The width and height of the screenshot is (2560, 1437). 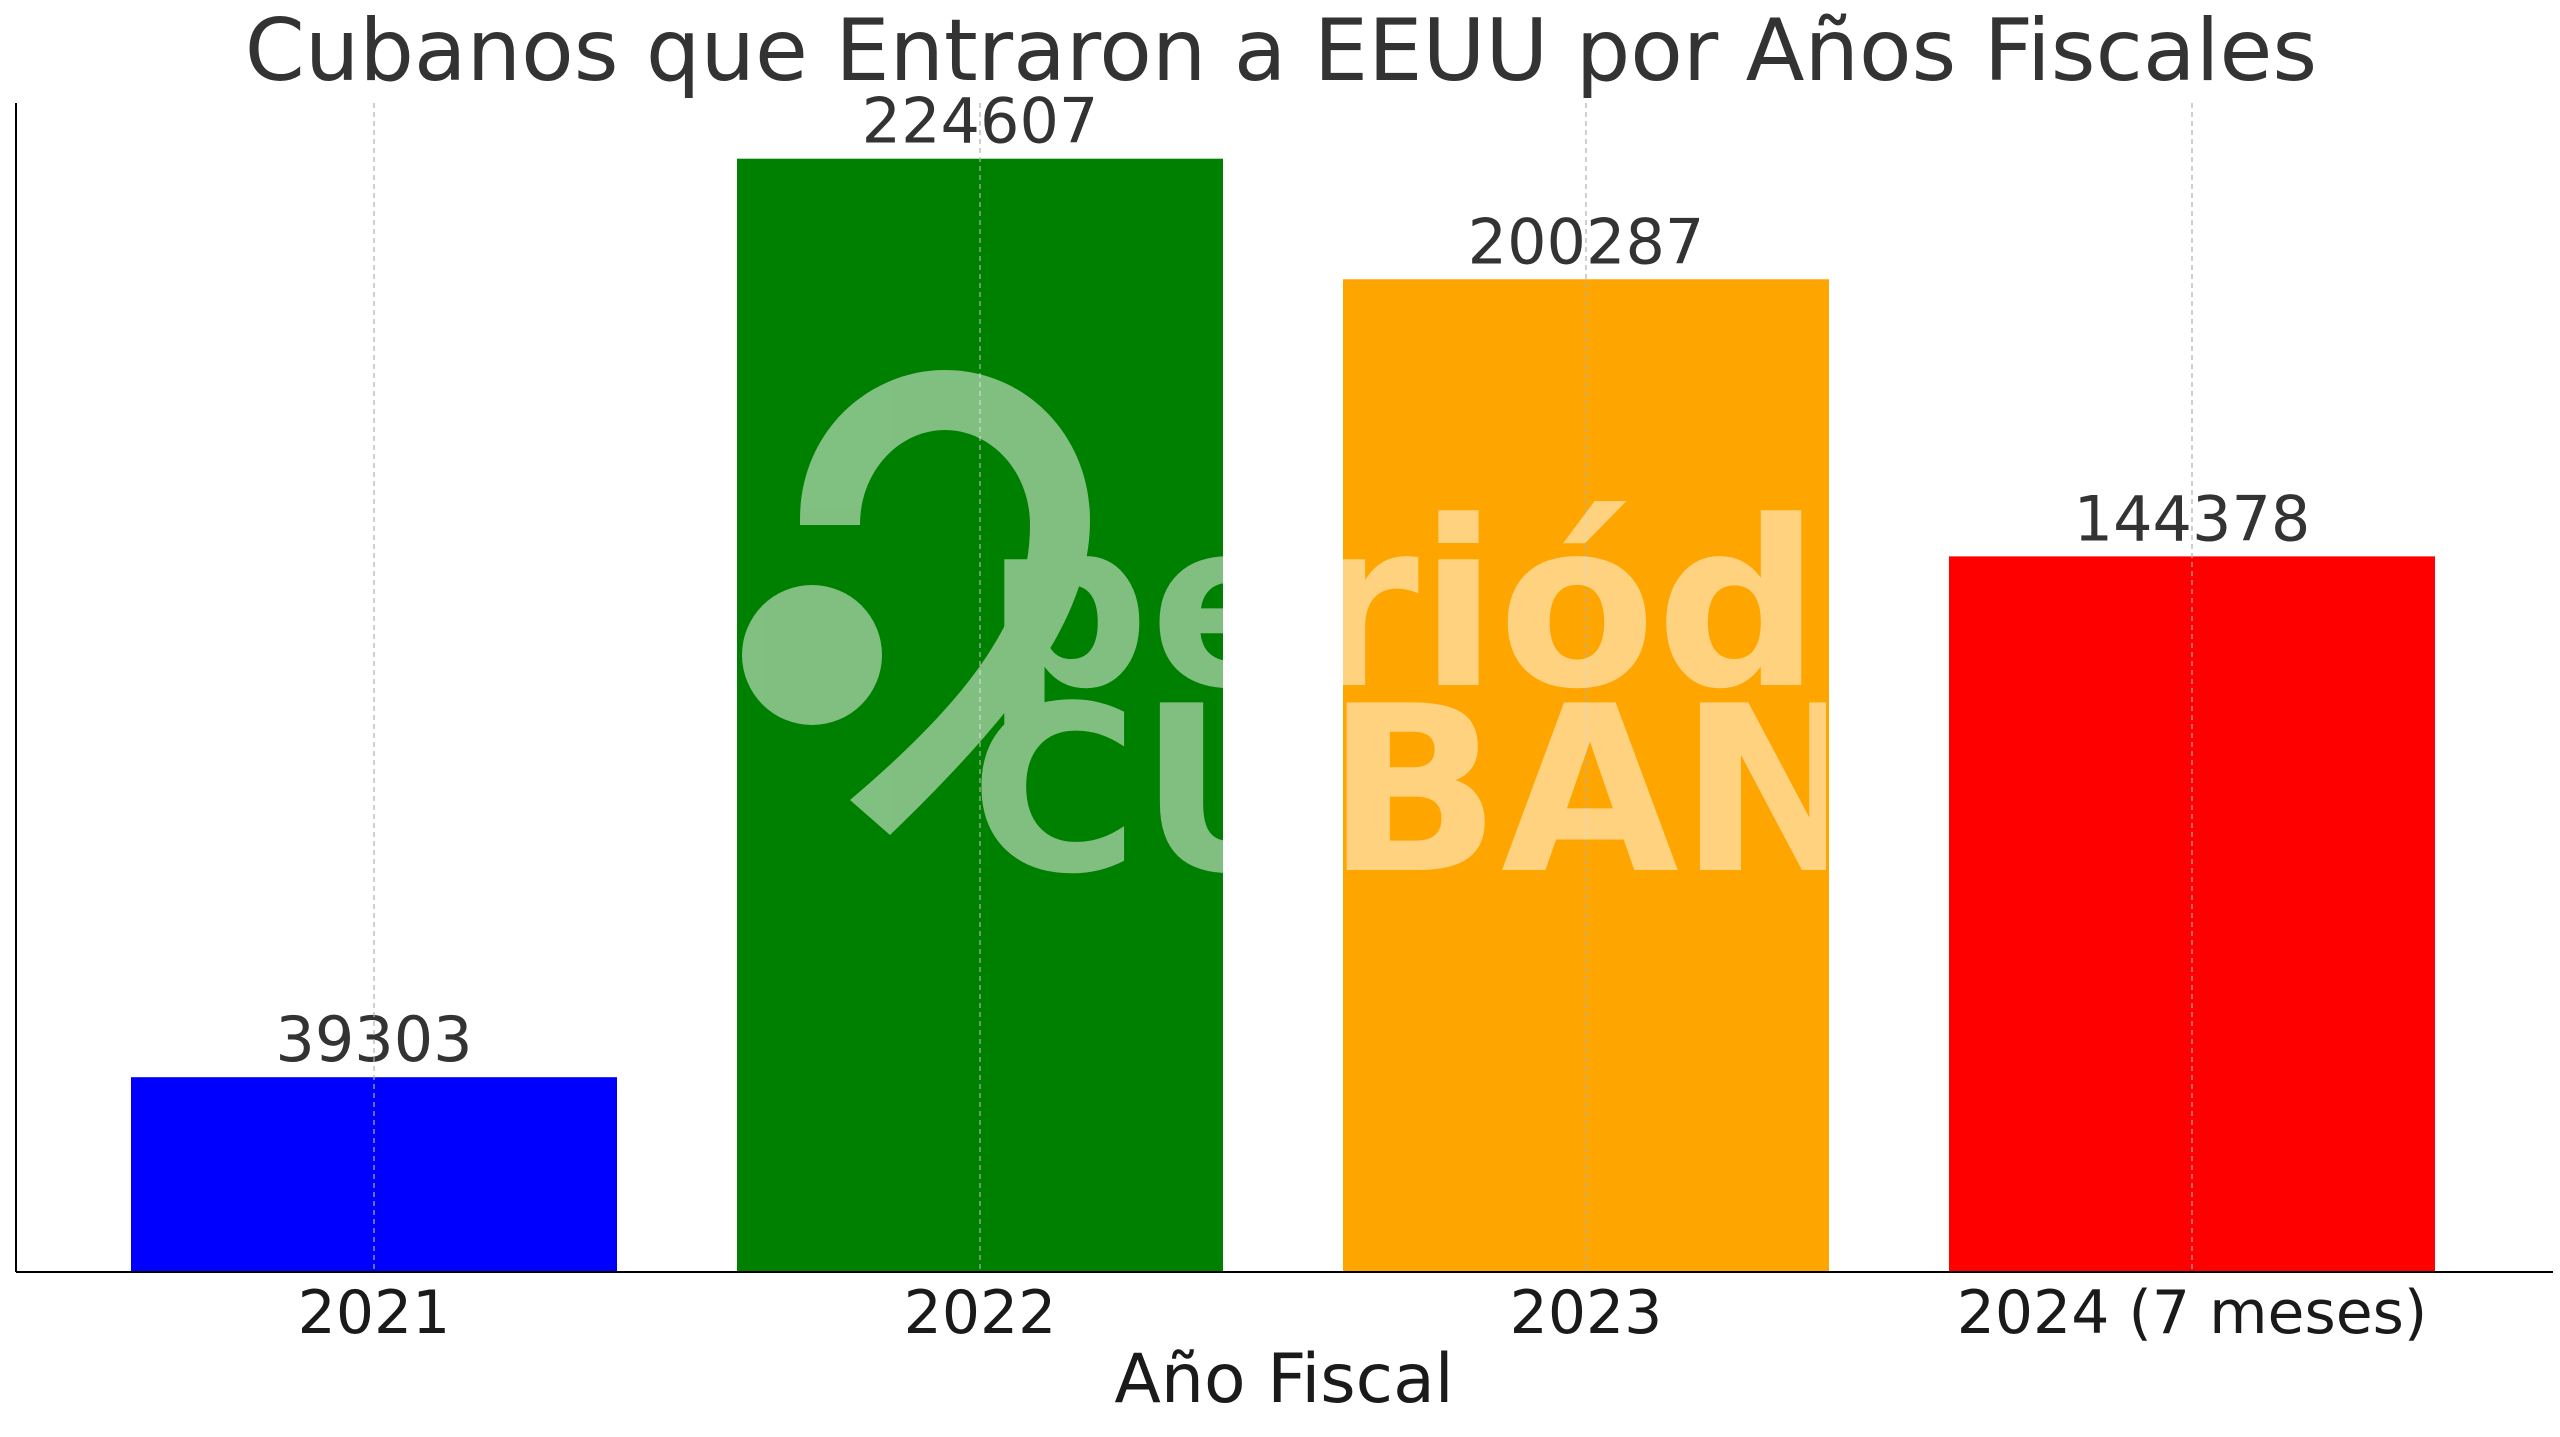 I want to click on x-tick-labels: 2021 2022 2023 2024 (7 meses), so click(x=1363, y=1313).